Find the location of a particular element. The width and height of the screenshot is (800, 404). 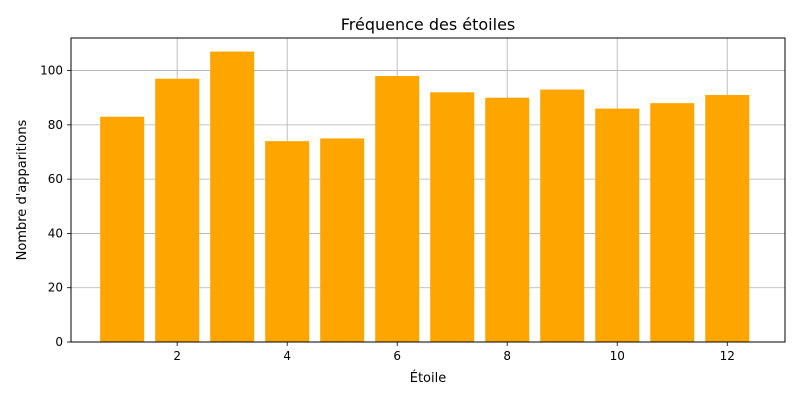

y-tick-label: 100 is located at coordinates (51, 71).